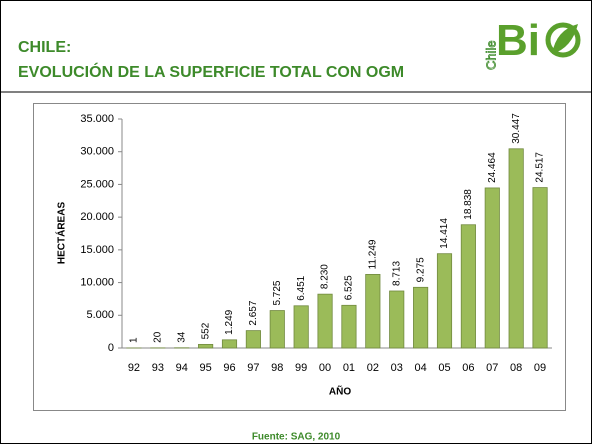 This screenshot has width=592, height=444. What do you see at coordinates (100, 315) in the screenshot?
I see `y-tick-label: 5.000` at bounding box center [100, 315].